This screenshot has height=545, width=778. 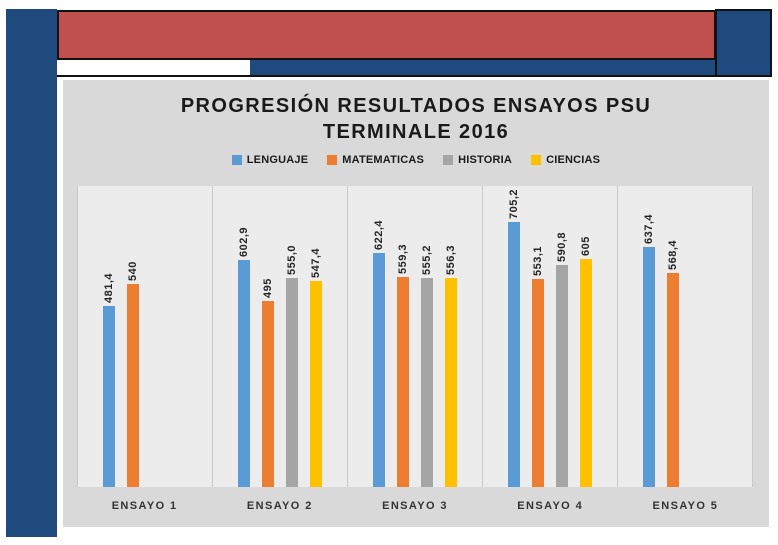 I want to click on bar-slot: 540, so click(x=133, y=336).